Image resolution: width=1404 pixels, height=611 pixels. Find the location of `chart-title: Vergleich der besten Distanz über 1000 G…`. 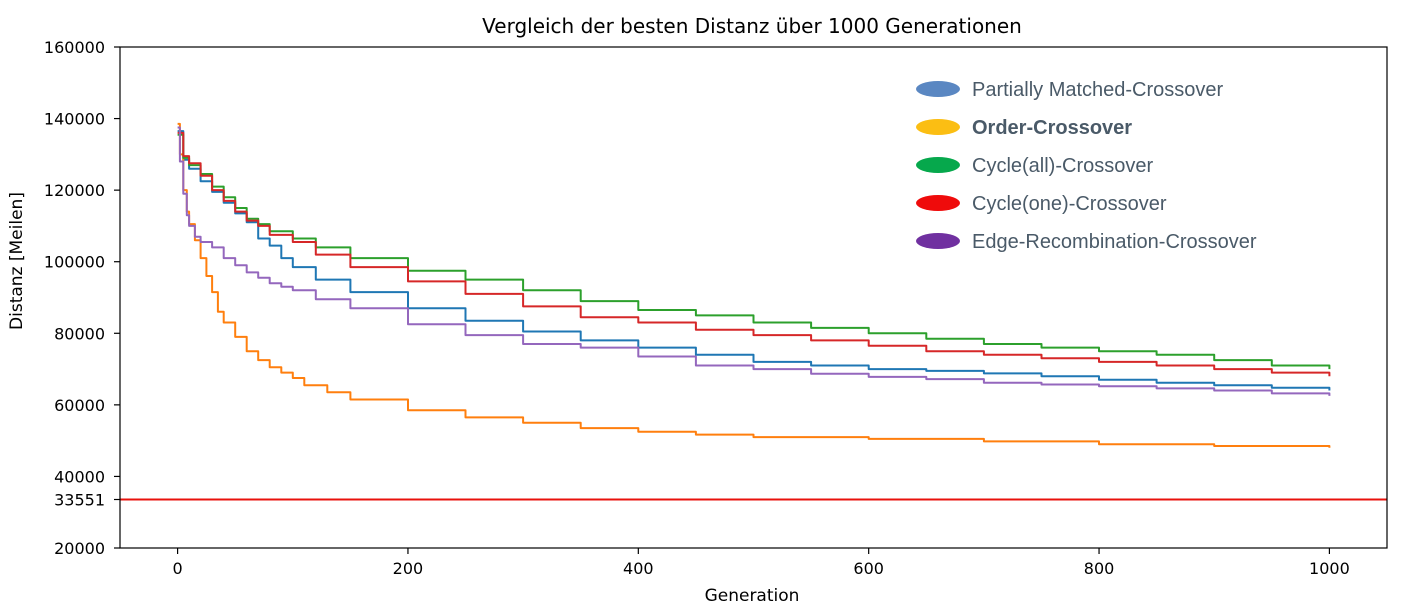

chart-title: Vergleich der besten Distanz über 1000 G… is located at coordinates (752, 26).